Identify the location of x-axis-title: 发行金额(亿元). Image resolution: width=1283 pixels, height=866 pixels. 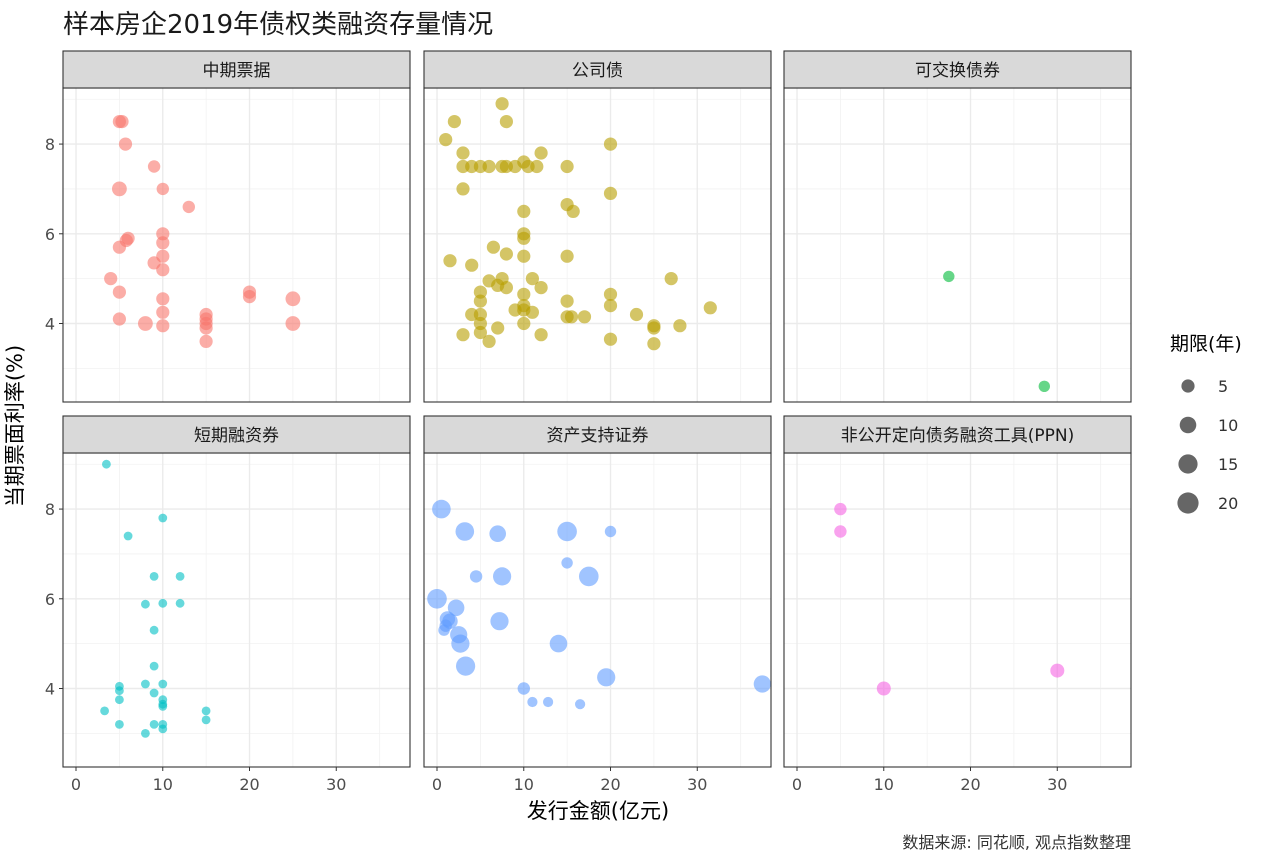
(598, 811).